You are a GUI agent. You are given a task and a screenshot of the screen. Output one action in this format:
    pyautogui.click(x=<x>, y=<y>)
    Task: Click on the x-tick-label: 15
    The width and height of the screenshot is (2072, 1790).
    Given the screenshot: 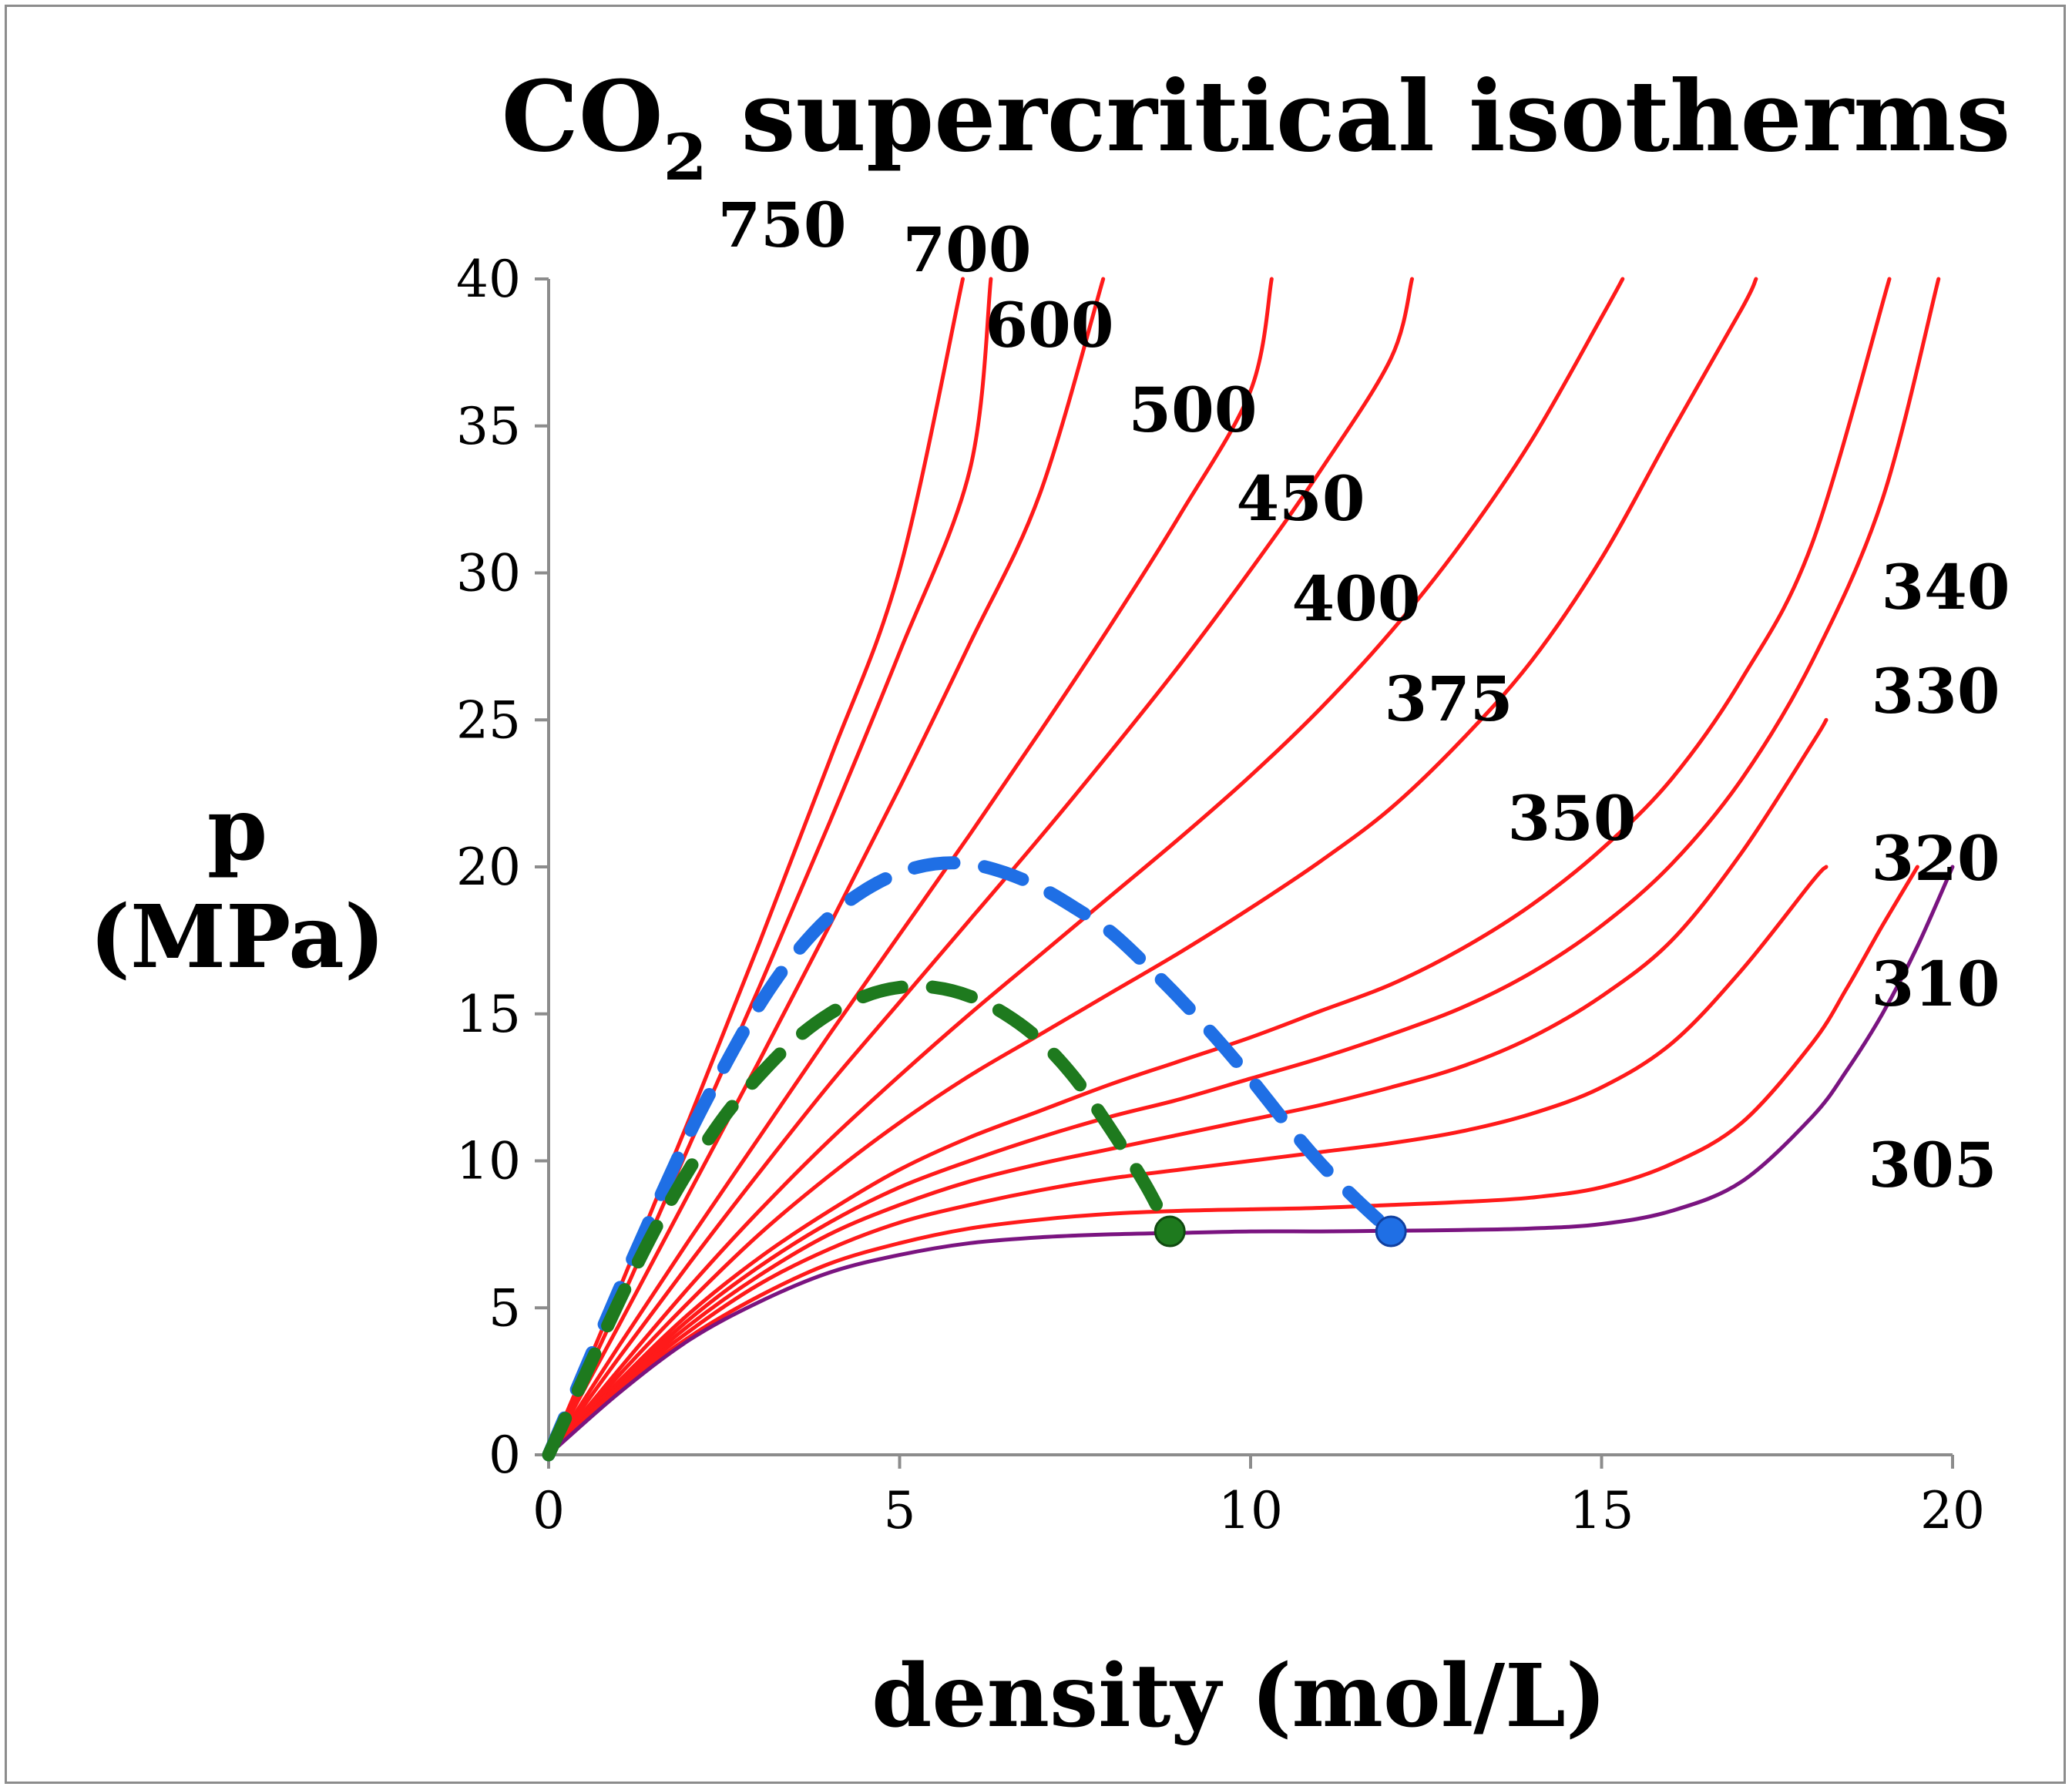 What is the action you would take?
    pyautogui.click(x=1602, y=1510)
    